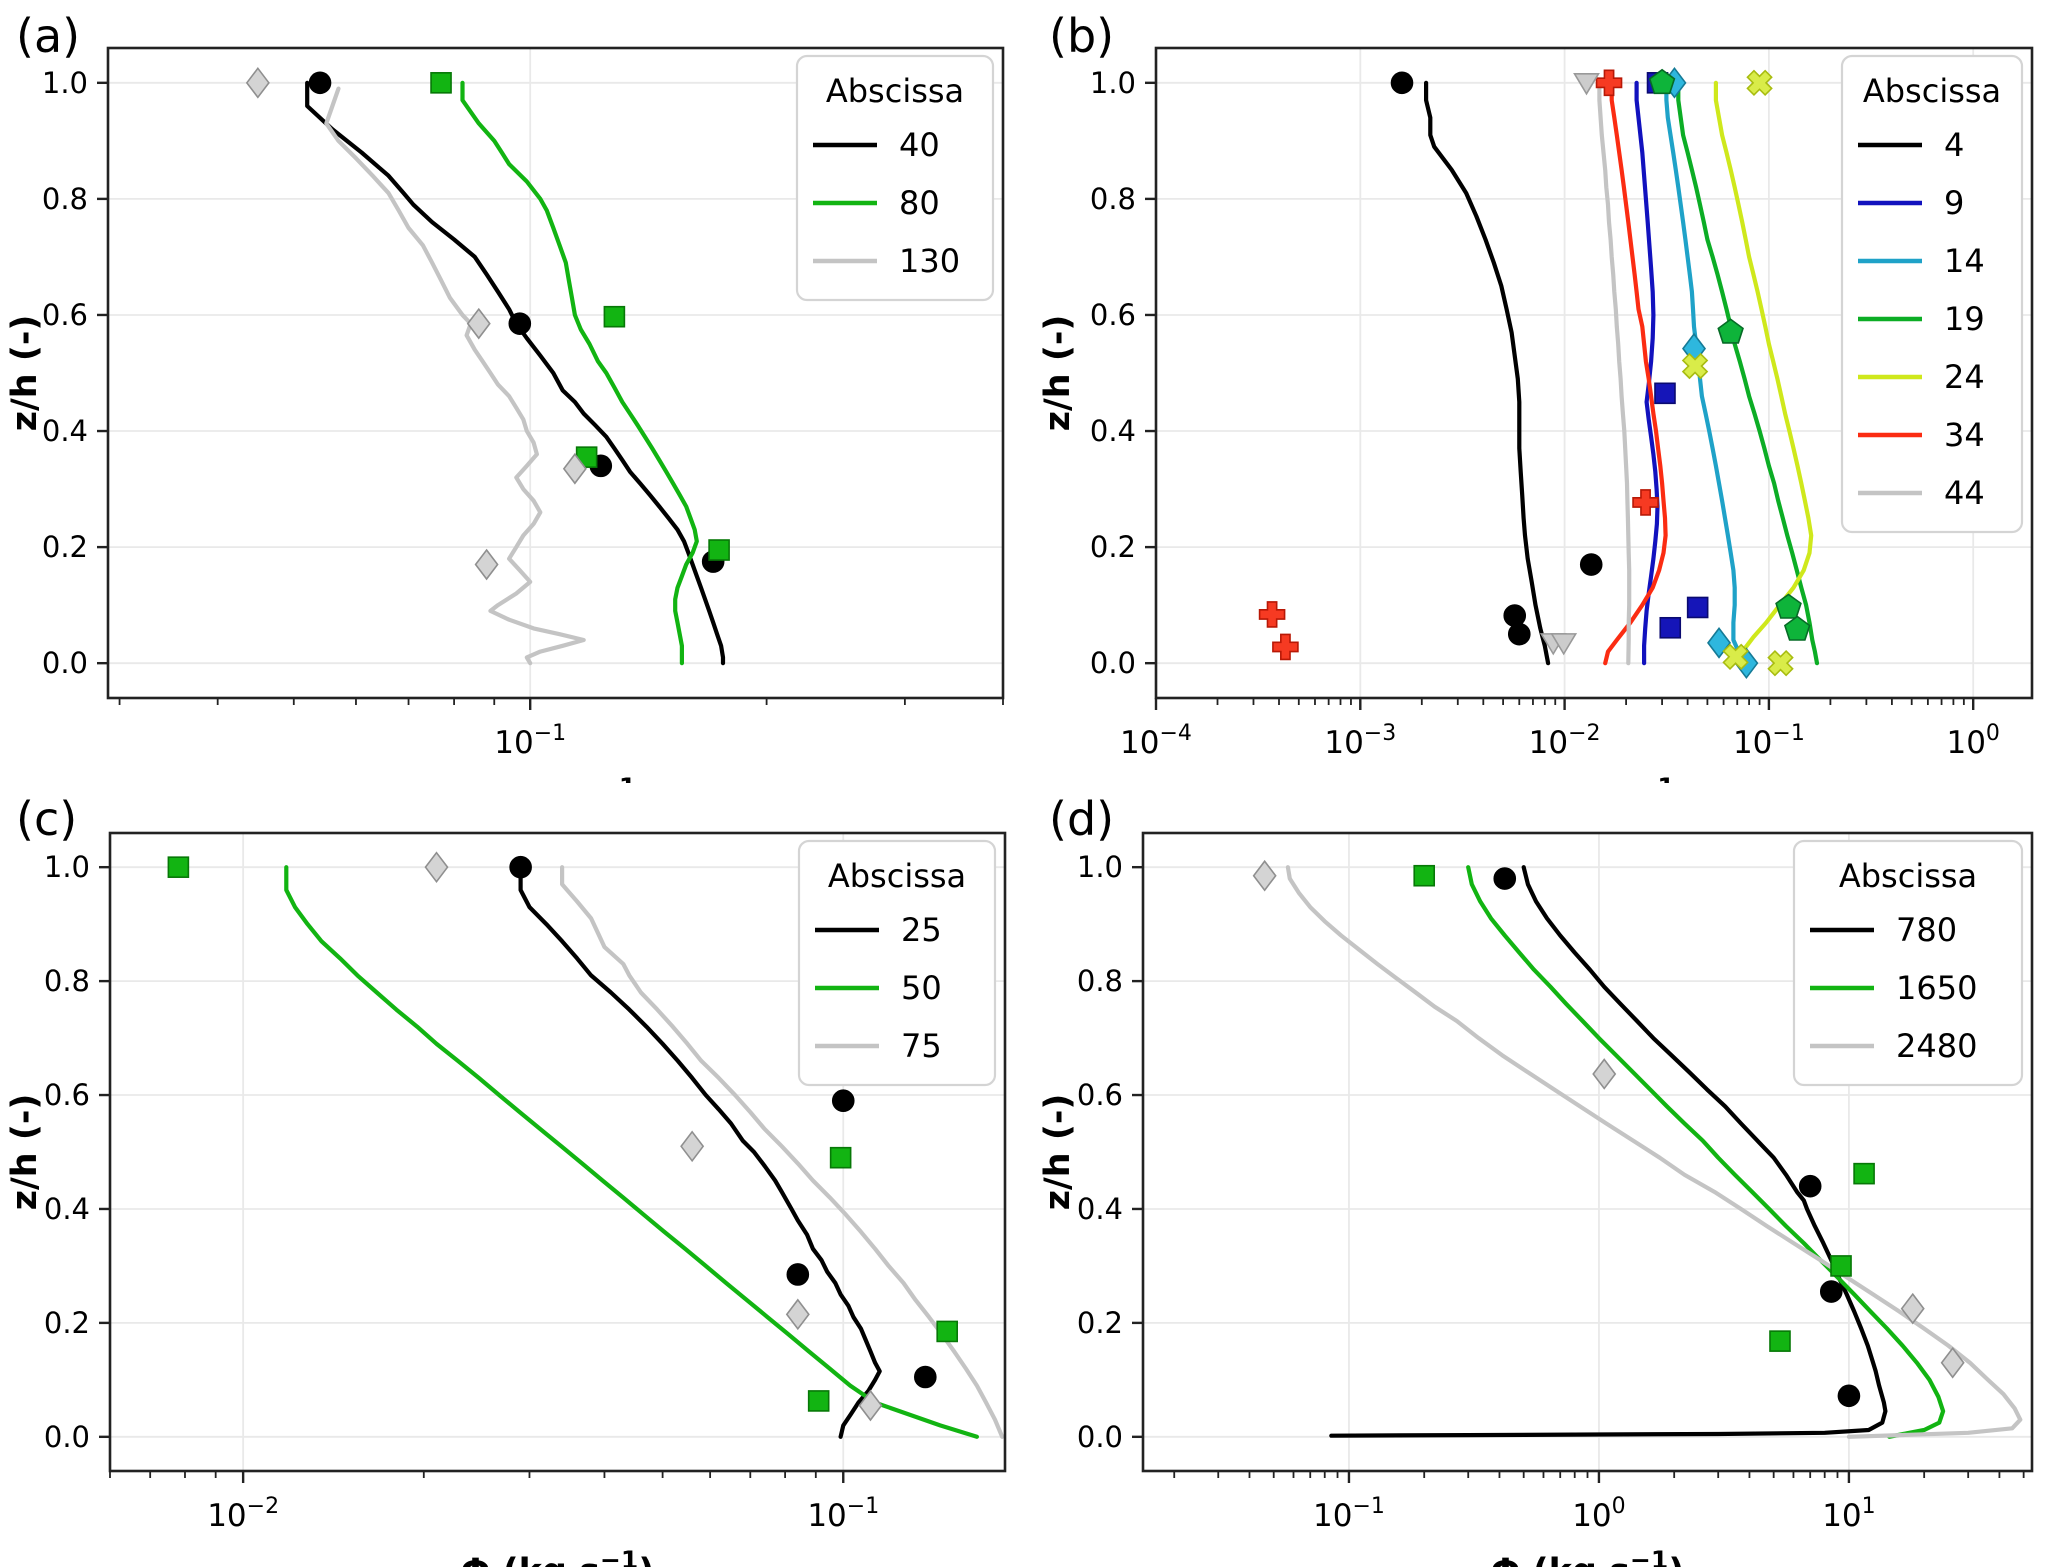  What do you see at coordinates (48, 36) in the screenshot?
I see `panel-label: (a)` at bounding box center [48, 36].